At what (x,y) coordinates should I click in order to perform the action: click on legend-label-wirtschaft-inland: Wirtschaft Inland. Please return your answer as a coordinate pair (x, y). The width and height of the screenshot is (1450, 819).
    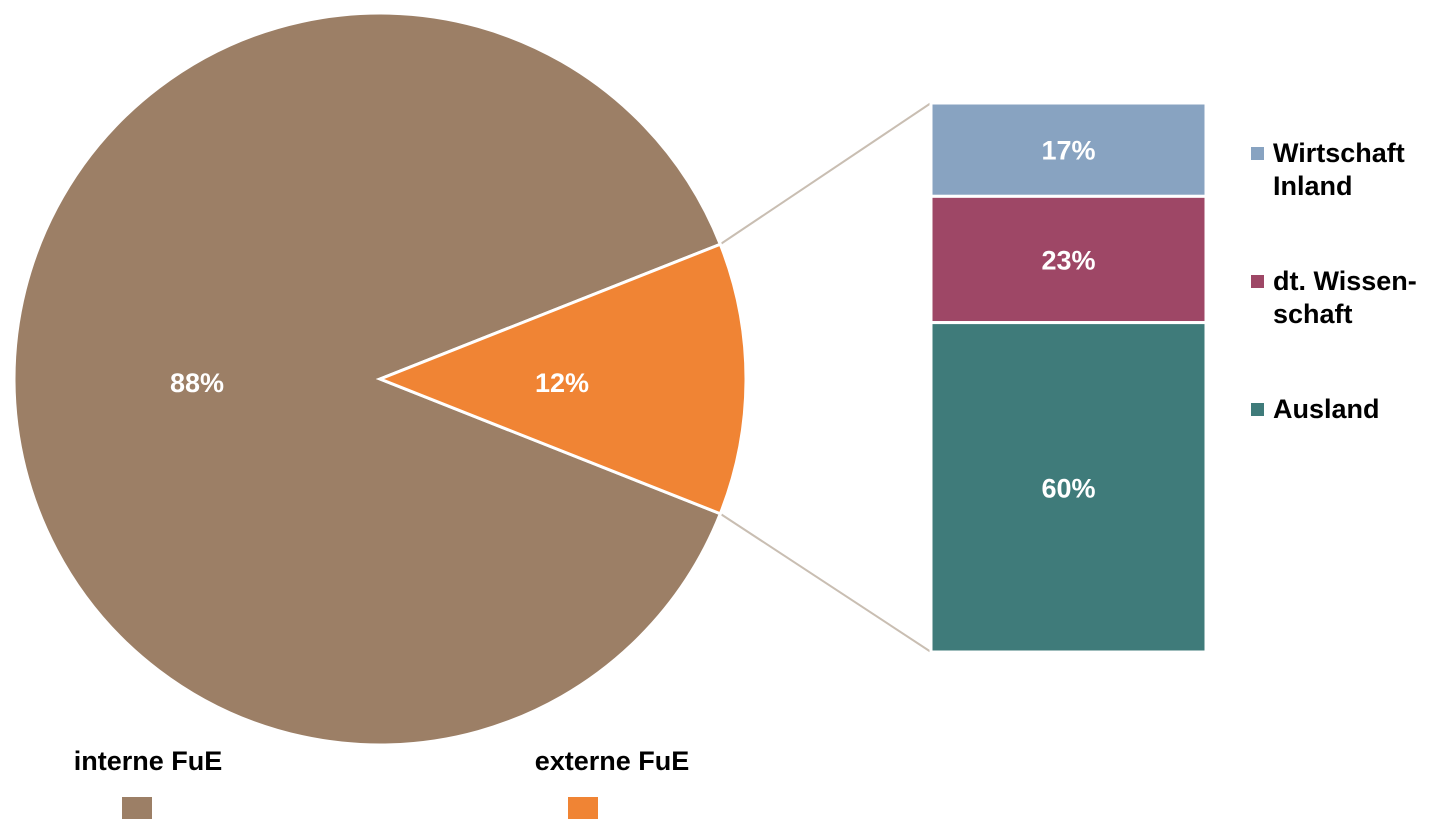
    Looking at the image, I should click on (1342, 169).